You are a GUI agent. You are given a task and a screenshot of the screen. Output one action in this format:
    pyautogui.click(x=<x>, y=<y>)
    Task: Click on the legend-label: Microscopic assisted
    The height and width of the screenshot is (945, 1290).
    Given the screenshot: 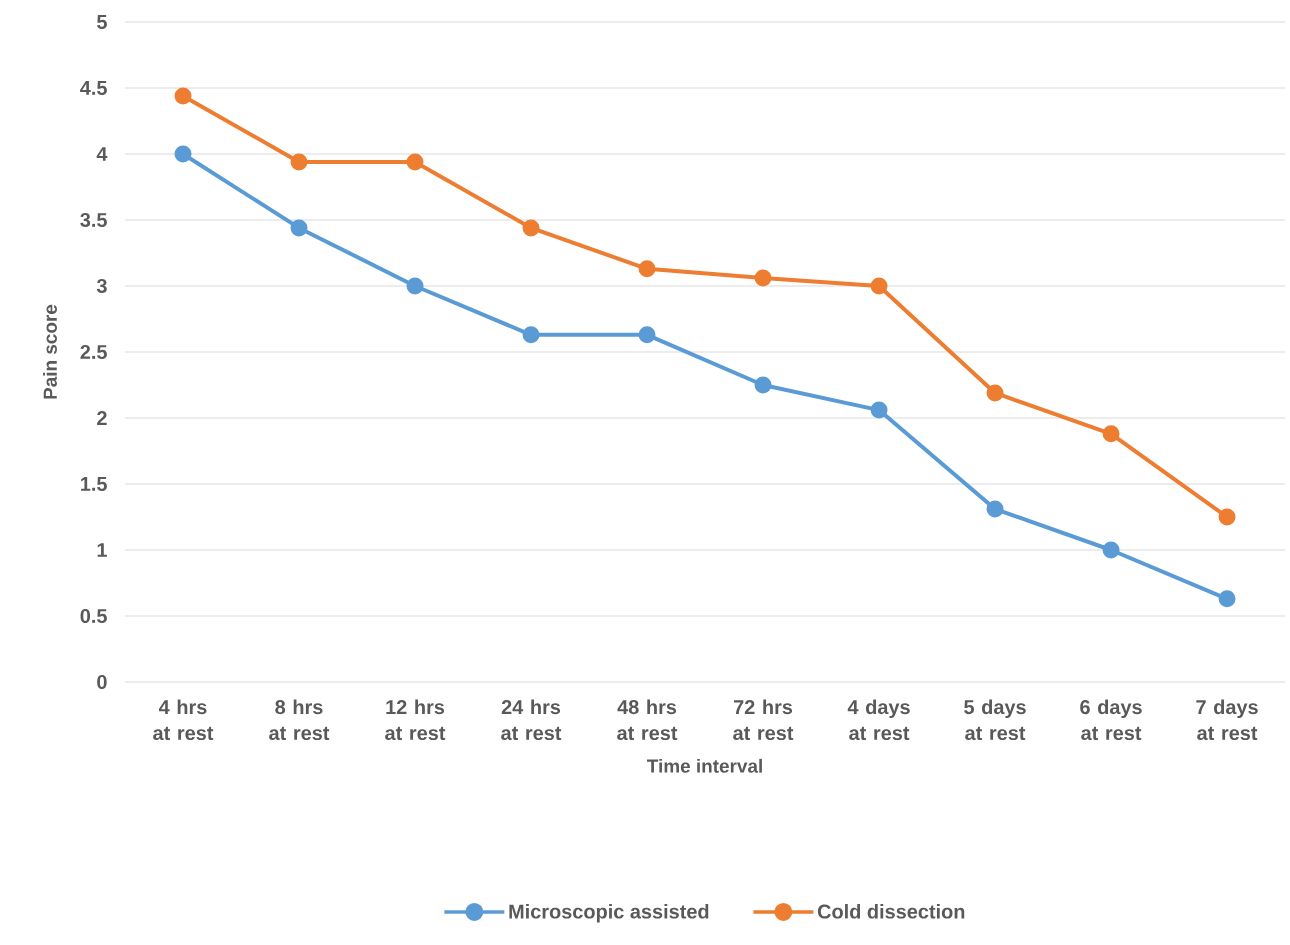 What is the action you would take?
    pyautogui.click(x=609, y=913)
    